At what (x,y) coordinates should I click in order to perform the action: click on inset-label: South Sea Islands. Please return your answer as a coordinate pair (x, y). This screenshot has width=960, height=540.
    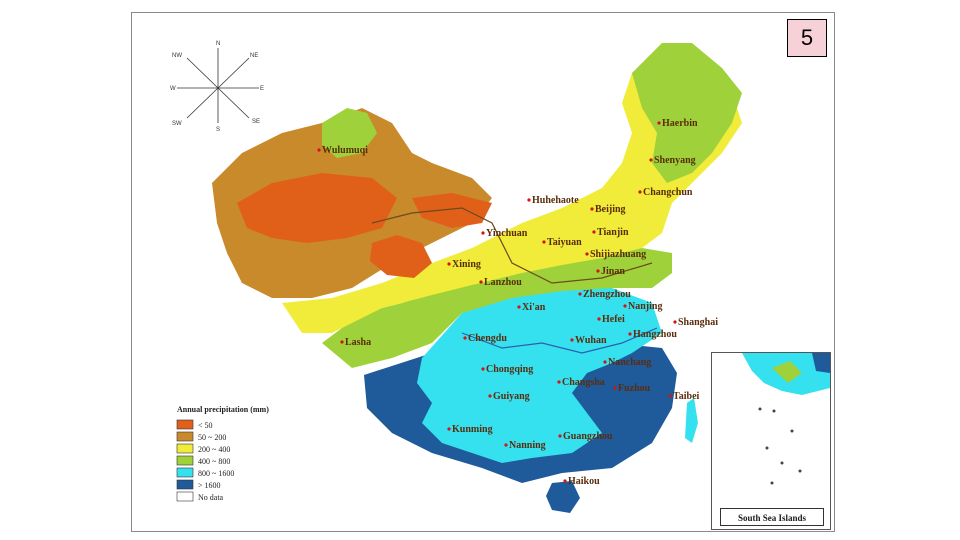
    Looking at the image, I should click on (772, 517).